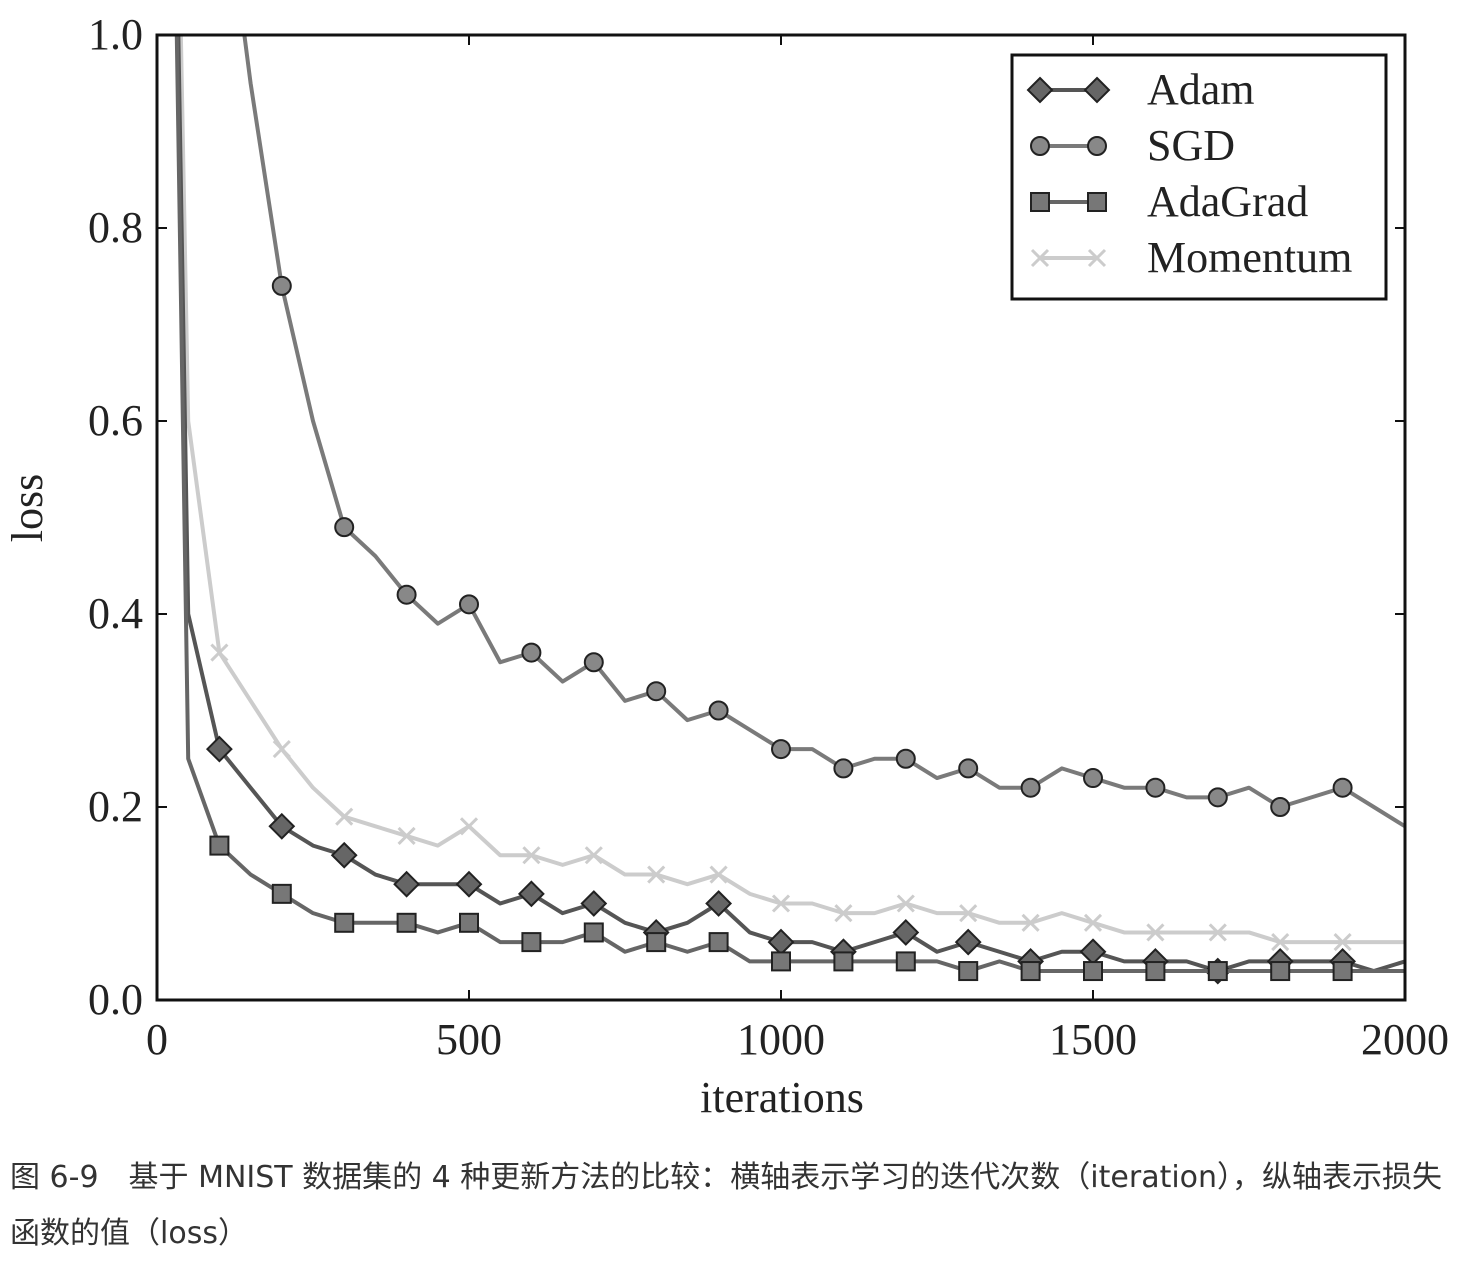 The image size is (1464, 1262). Describe the element at coordinates (115, 227) in the screenshot. I see `y-tick-label: 0.8` at that location.